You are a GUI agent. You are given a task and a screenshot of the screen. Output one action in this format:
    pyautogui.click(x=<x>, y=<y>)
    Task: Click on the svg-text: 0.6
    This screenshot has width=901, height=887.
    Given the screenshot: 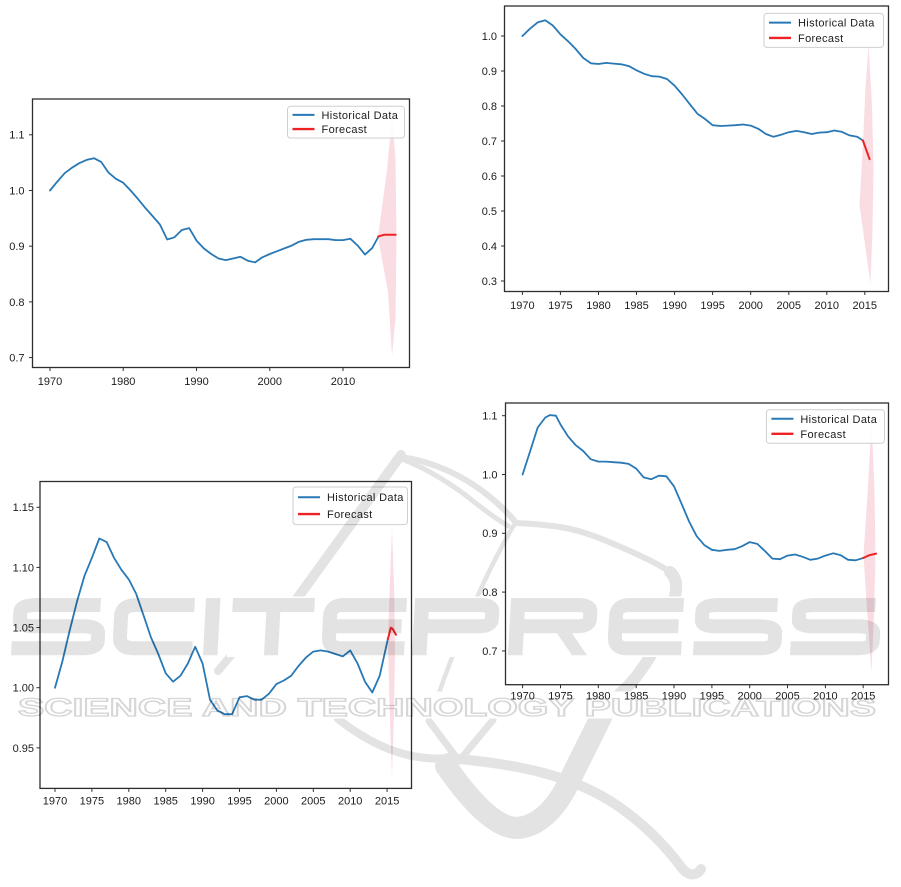 What is the action you would take?
    pyautogui.click(x=489, y=177)
    